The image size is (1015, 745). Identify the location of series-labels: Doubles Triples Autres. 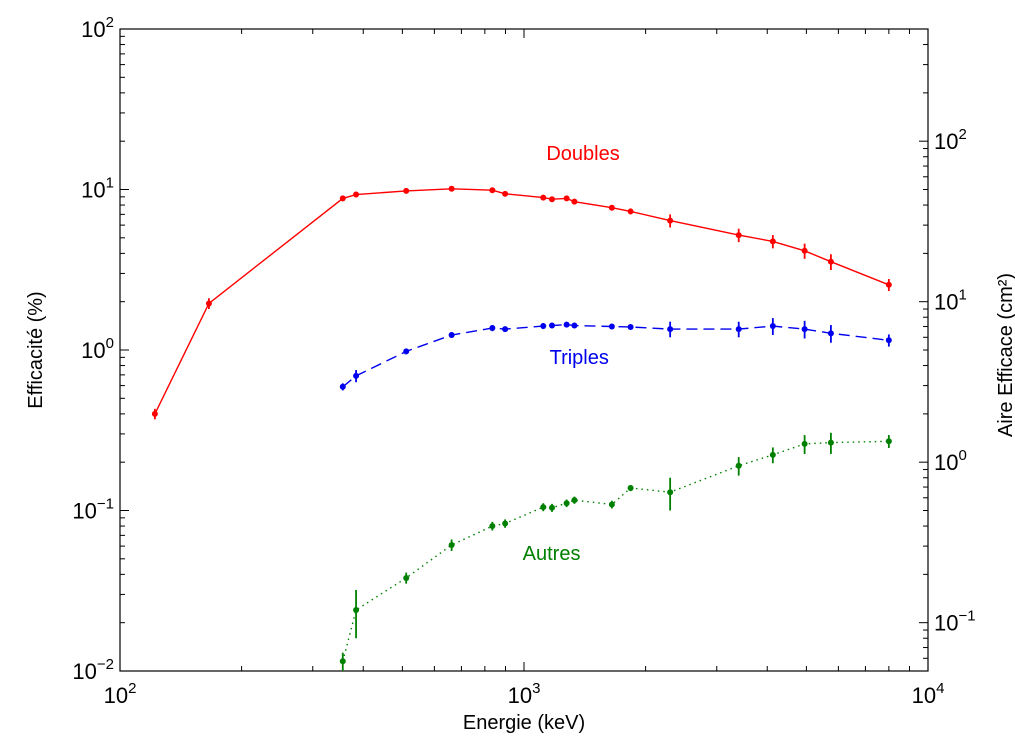
(571, 354).